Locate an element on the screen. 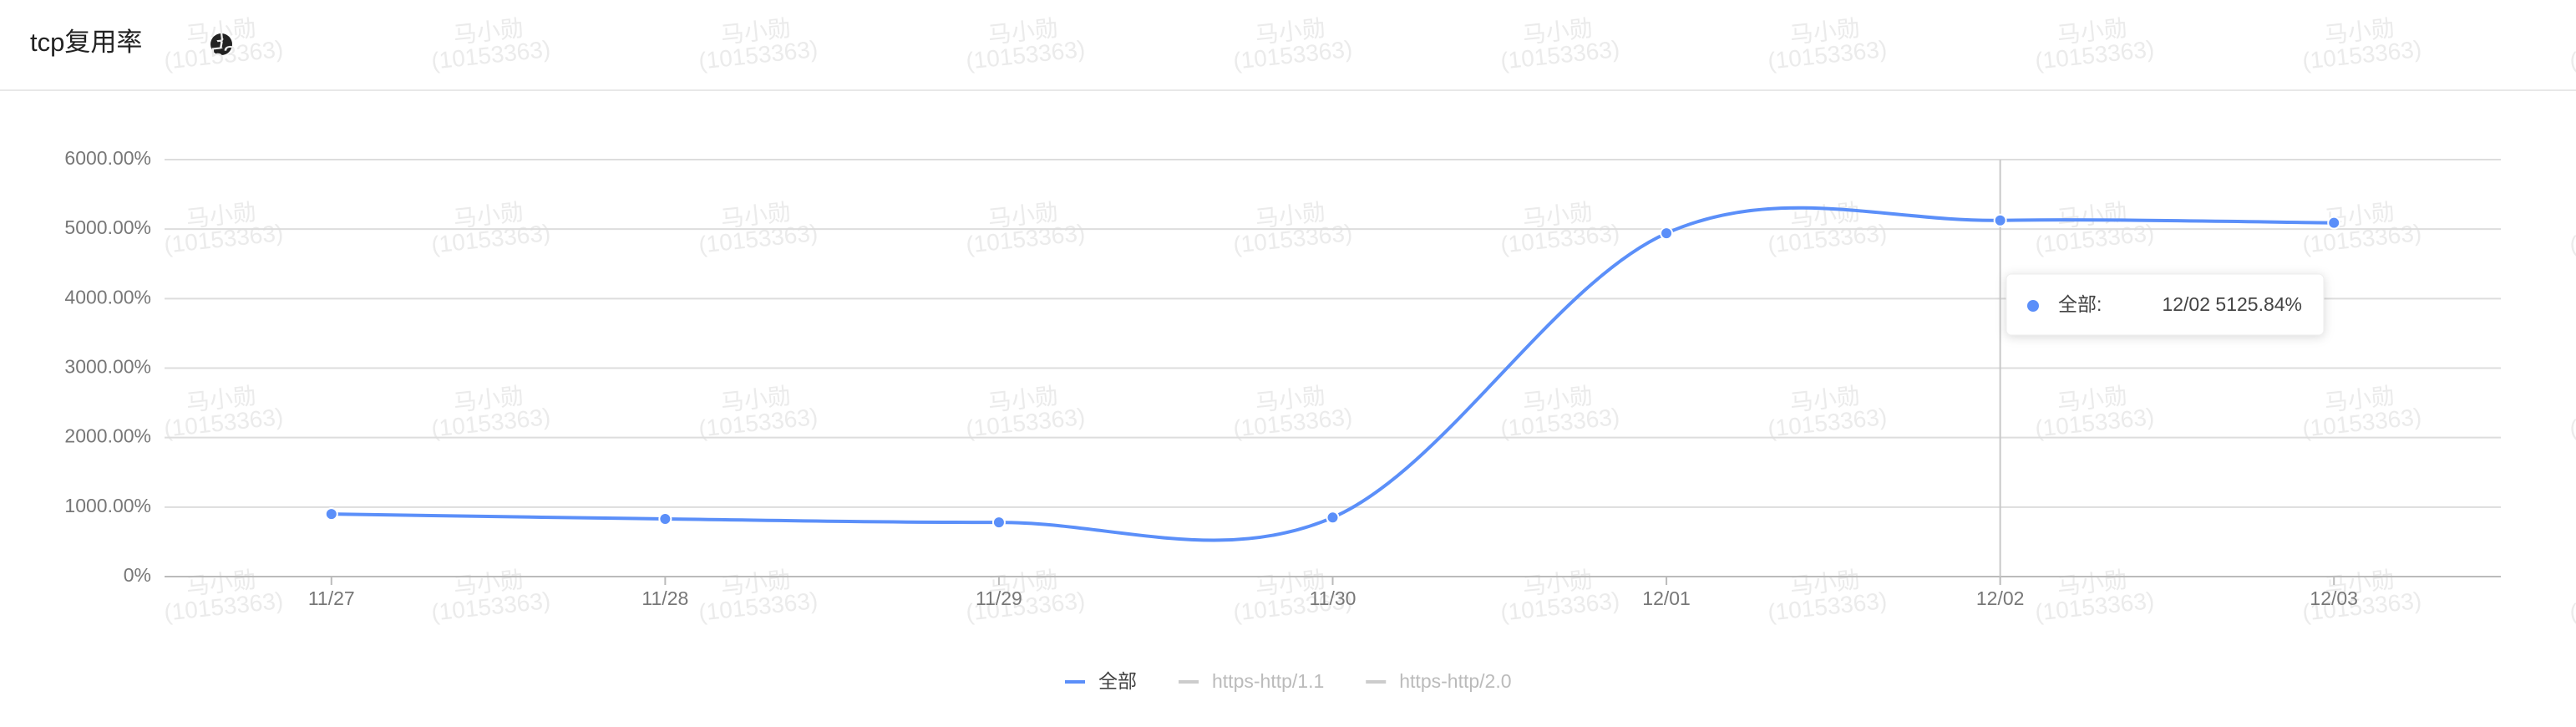 The image size is (2576, 727). y-tick-label: 0% is located at coordinates (137, 575).